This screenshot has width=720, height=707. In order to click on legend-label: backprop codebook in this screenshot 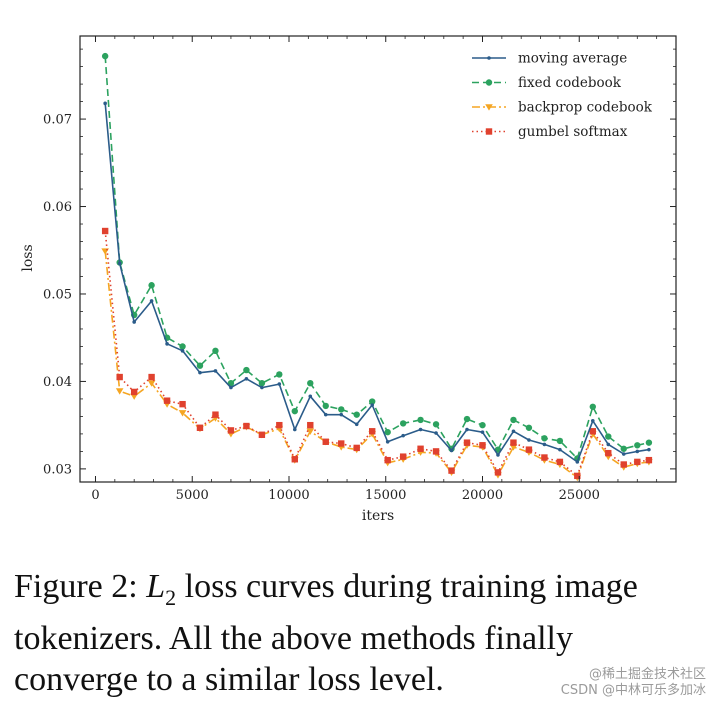, I will do `click(585, 108)`.